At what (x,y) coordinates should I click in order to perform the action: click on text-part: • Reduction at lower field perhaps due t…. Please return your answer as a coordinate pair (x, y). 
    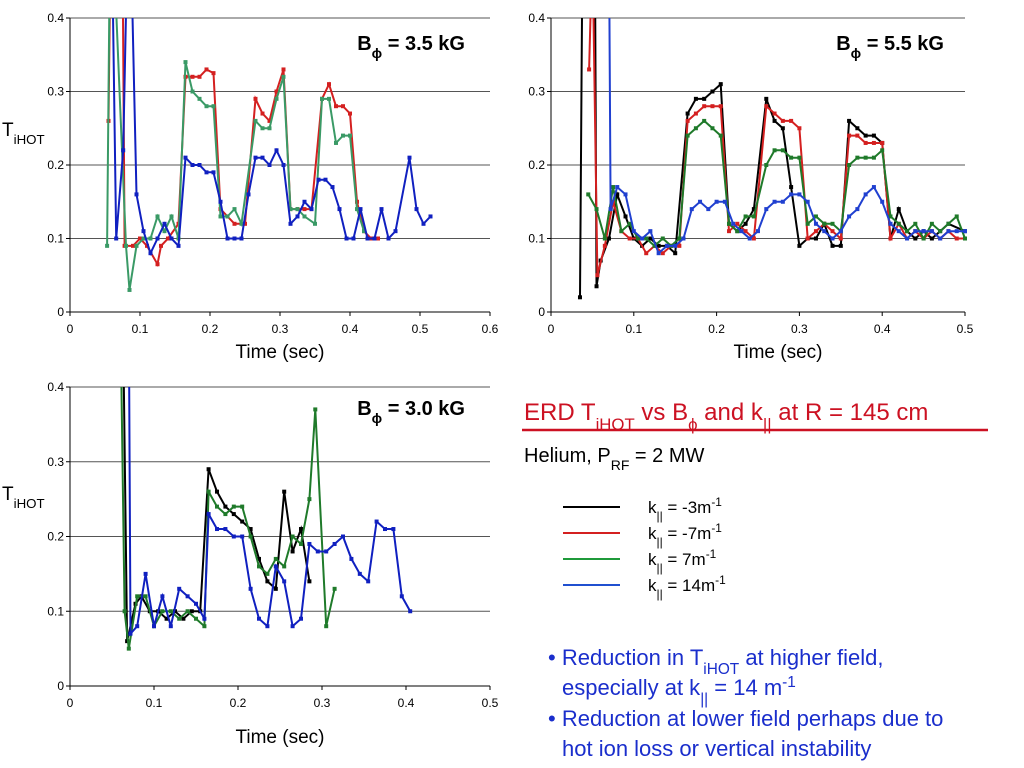
    Looking at the image, I should click on (745, 718).